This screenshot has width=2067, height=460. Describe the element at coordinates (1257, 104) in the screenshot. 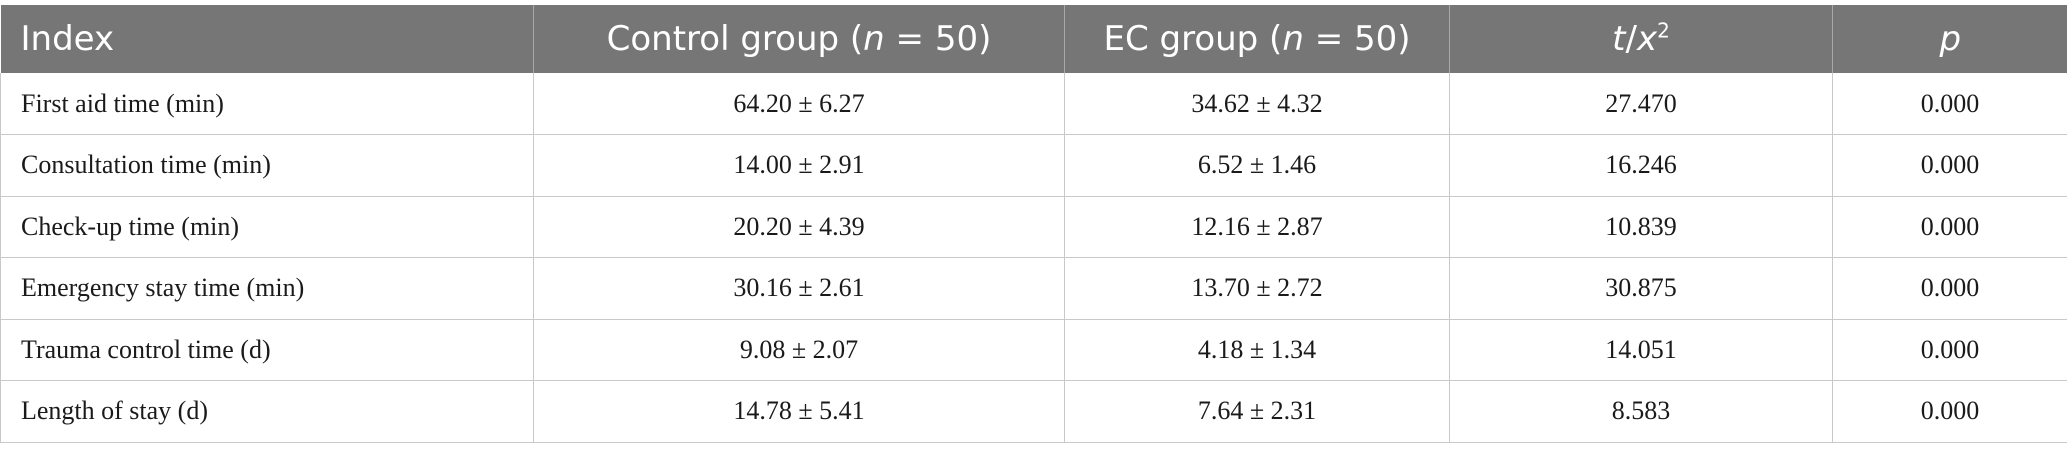

I see `cell-ec: 34.62 ± 4.32` at that location.